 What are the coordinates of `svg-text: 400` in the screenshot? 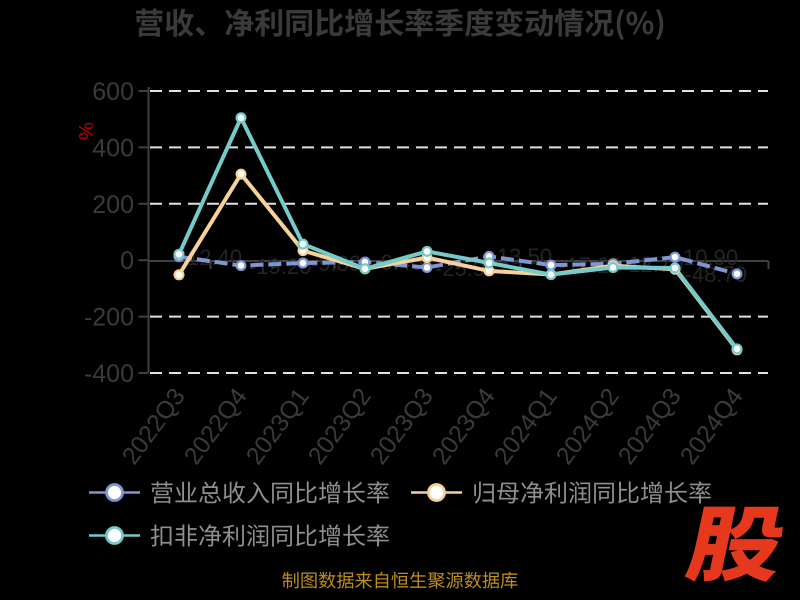 It's located at (113, 148).